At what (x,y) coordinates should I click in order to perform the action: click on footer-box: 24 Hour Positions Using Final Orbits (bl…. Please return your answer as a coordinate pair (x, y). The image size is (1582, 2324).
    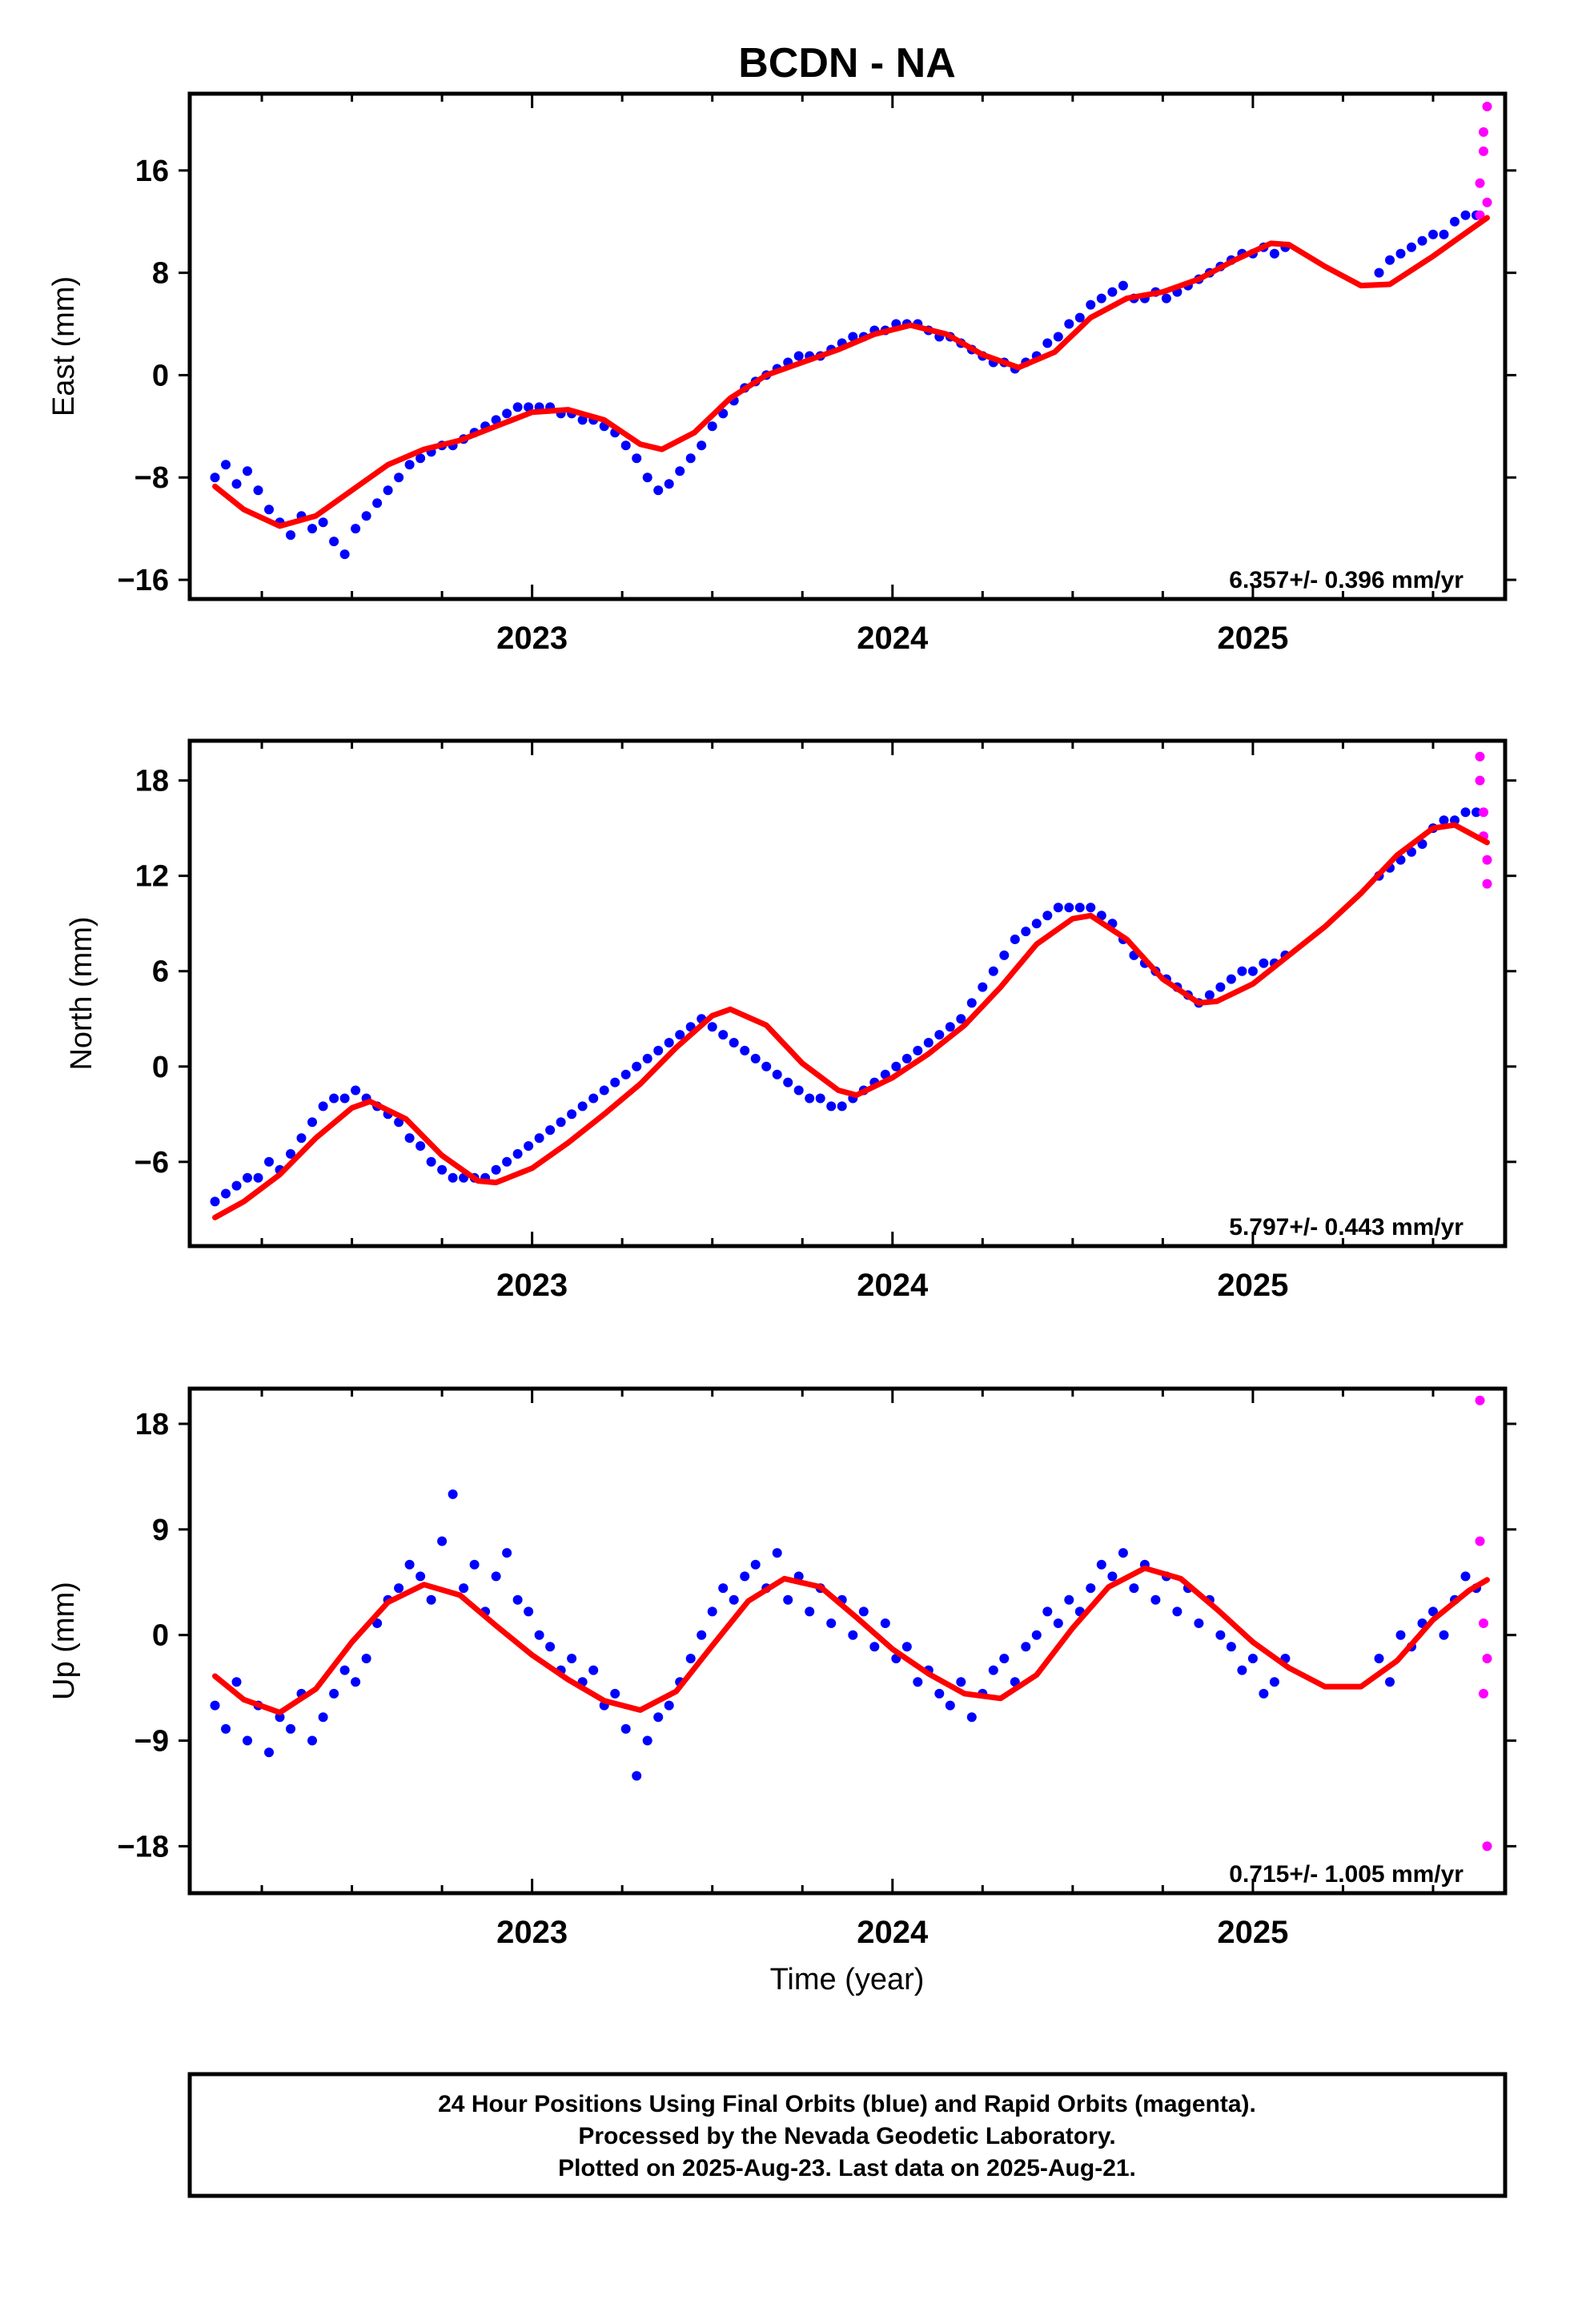
    Looking at the image, I should click on (847, 2135).